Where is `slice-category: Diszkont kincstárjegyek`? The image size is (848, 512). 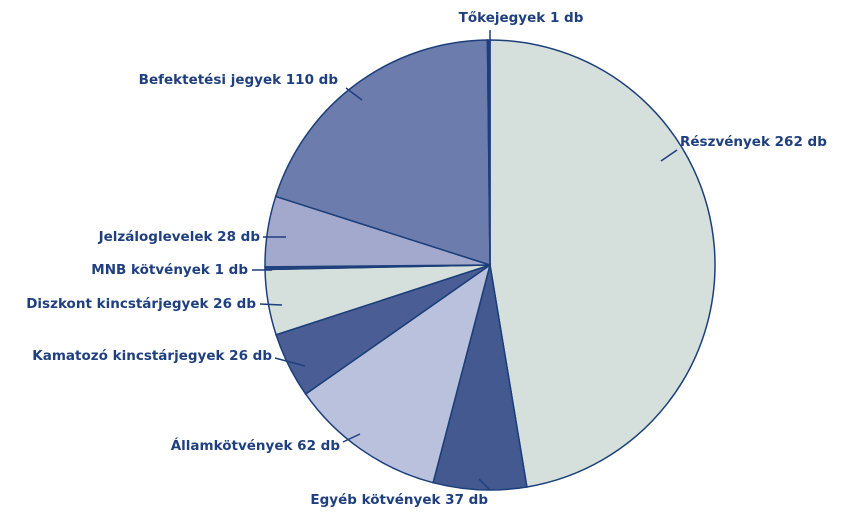
slice-category: Diszkont kincstárjegyek is located at coordinates (117, 304).